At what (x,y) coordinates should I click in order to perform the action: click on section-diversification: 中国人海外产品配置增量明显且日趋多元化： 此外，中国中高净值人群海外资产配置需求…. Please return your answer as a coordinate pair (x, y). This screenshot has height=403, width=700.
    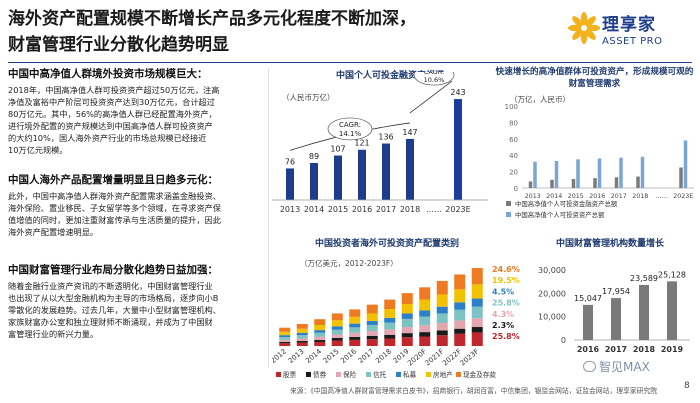
    Looking at the image, I should click on (133, 205).